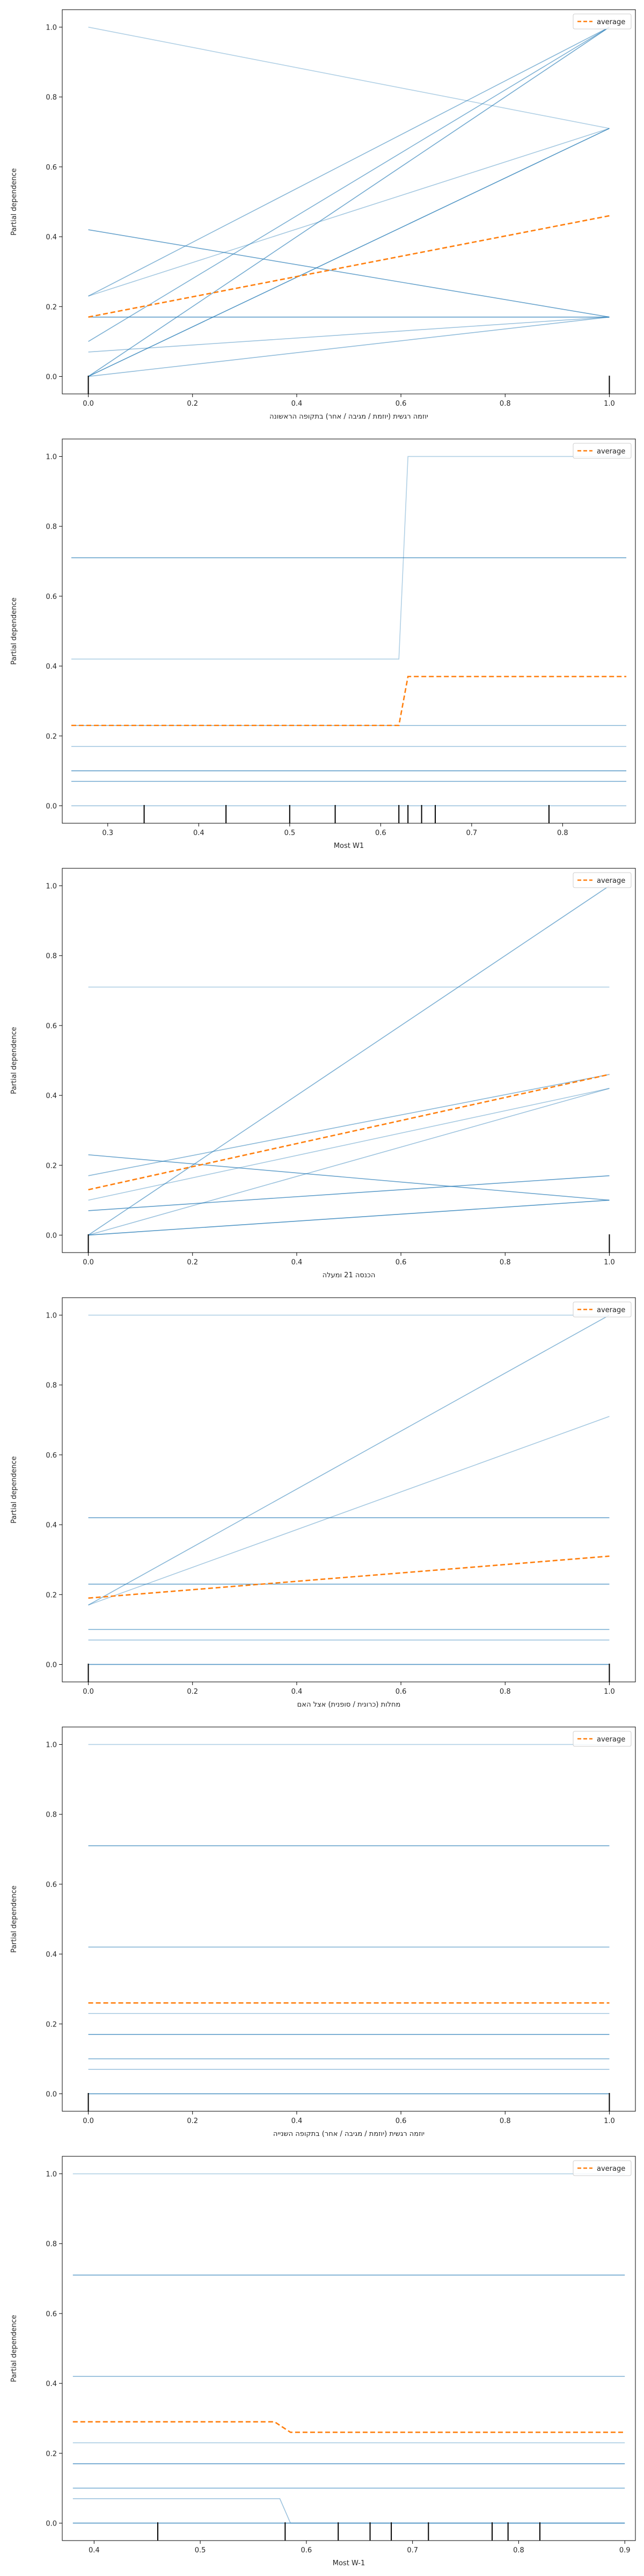 Image resolution: width=644 pixels, height=2576 pixels. What do you see at coordinates (349, 1275) in the screenshot?
I see `x-axis-label: הכנסה 21 ומעלה` at bounding box center [349, 1275].